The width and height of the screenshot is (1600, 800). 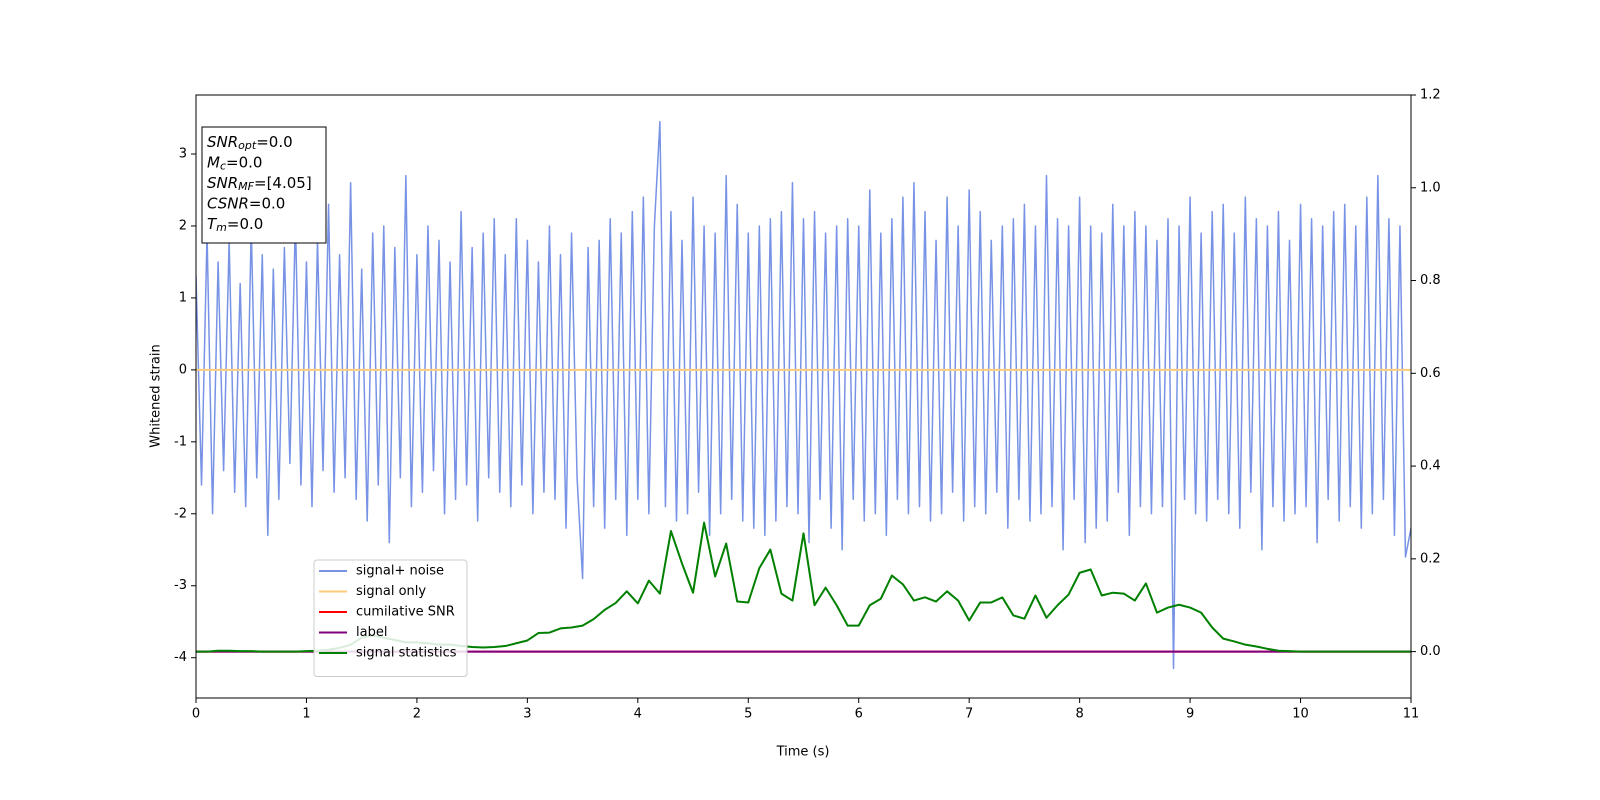 What do you see at coordinates (183, 369) in the screenshot?
I see `y-tick-label: 0` at bounding box center [183, 369].